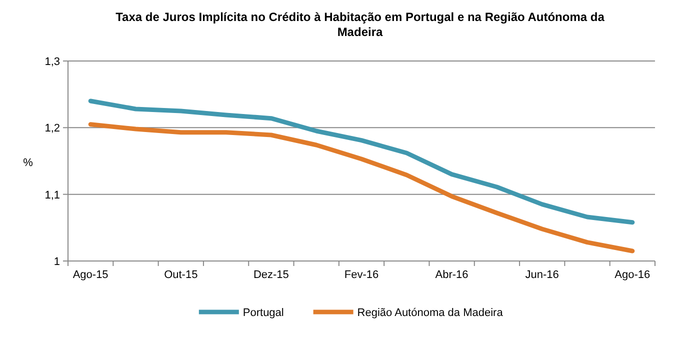 Image resolution: width=680 pixels, height=355 pixels. I want to click on x-tick-label: Fev-16, so click(361, 275).